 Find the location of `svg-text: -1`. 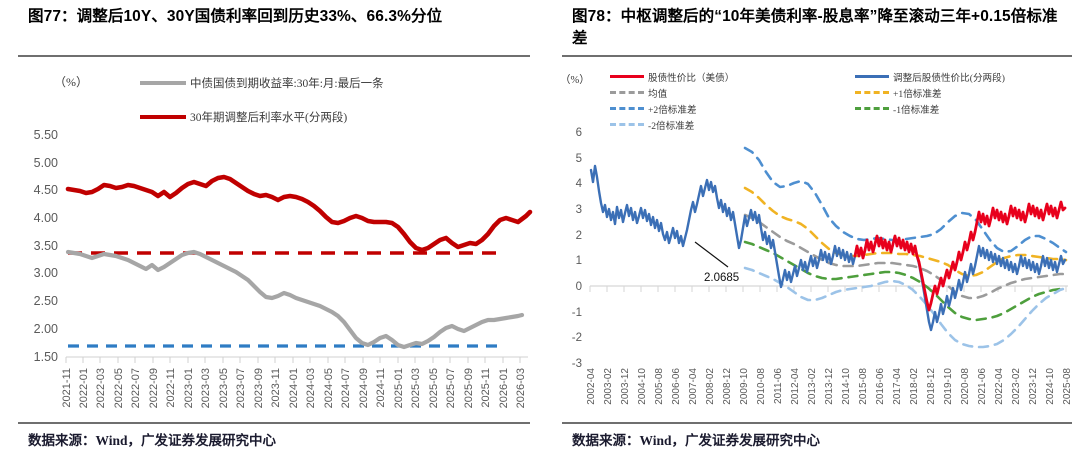

svg-text: -1 is located at coordinates (577, 313).